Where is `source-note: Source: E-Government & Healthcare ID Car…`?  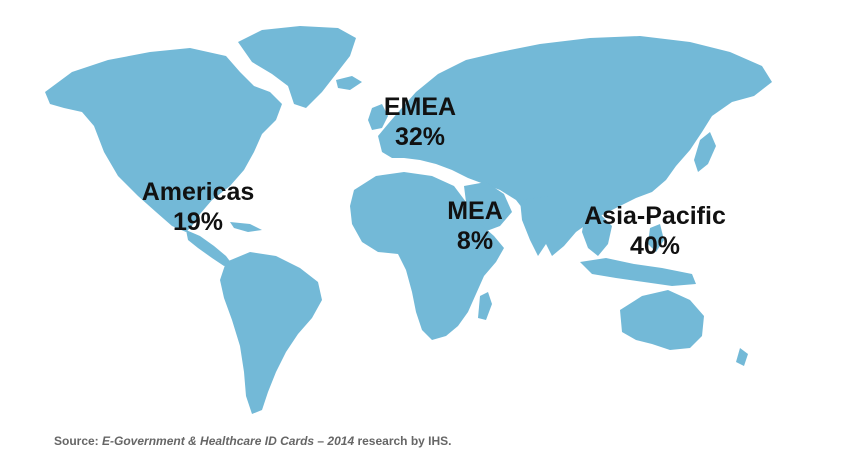 source-note: Source: E-Government & Healthcare ID Car… is located at coordinates (253, 441).